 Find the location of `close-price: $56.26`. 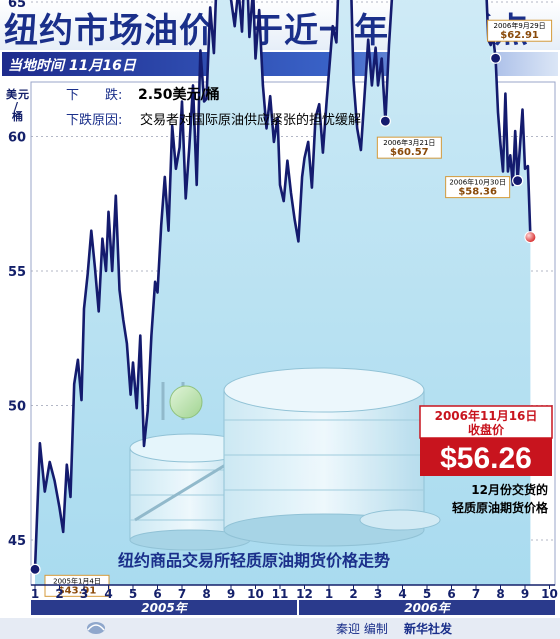

close-price: $56.26 is located at coordinates (486, 458).